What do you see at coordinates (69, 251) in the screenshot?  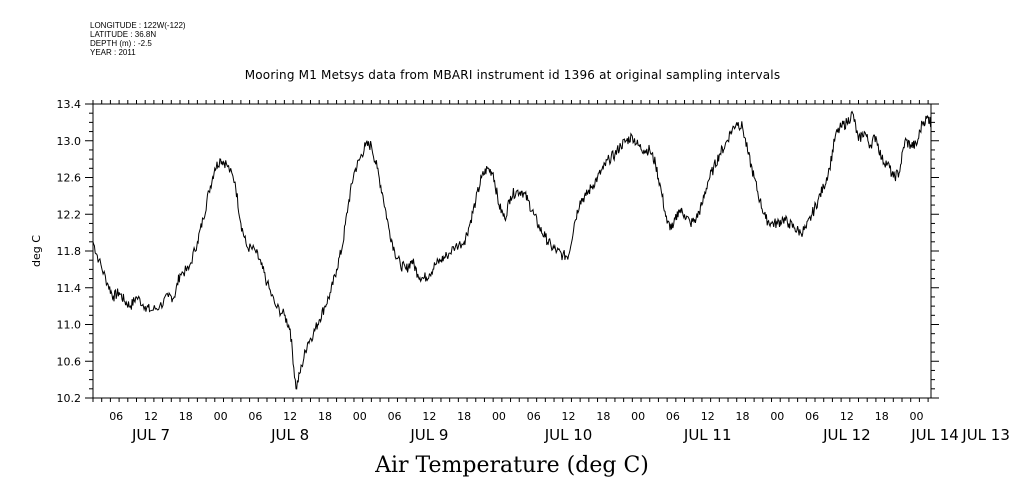 I see `y-tick-label: 11.8` at bounding box center [69, 251].